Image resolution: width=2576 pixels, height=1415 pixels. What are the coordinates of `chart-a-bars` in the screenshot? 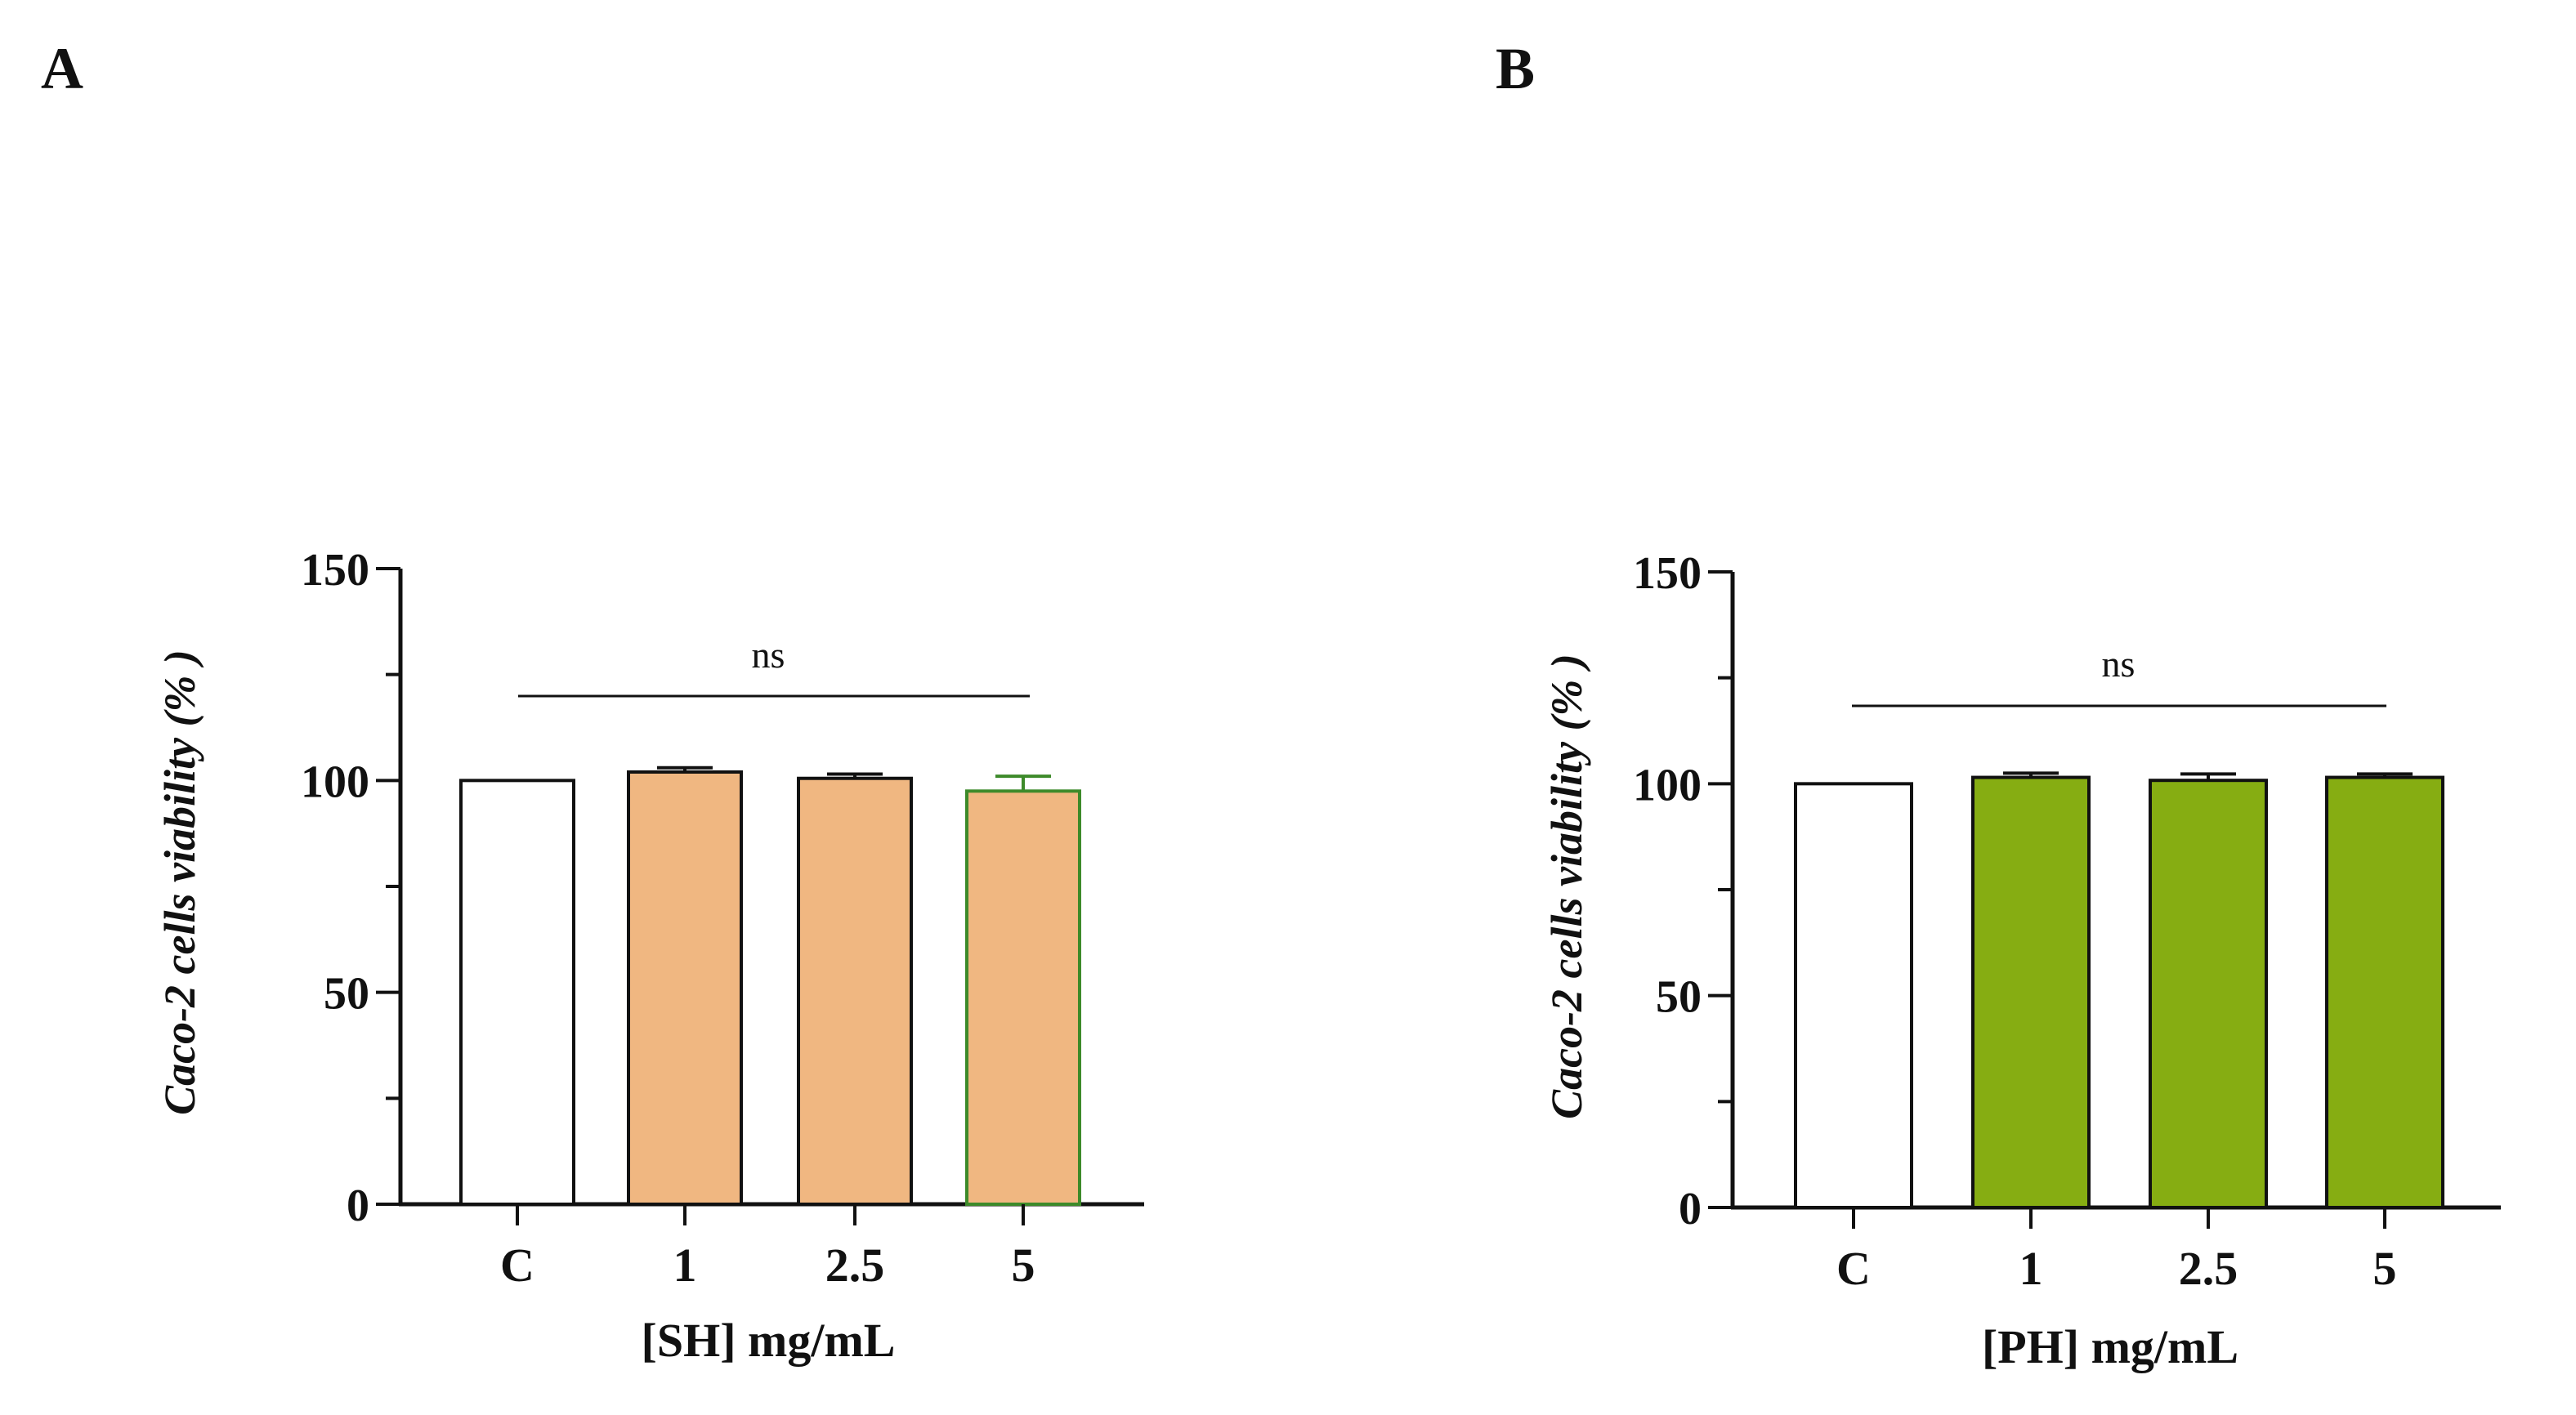 It's located at (770, 986).